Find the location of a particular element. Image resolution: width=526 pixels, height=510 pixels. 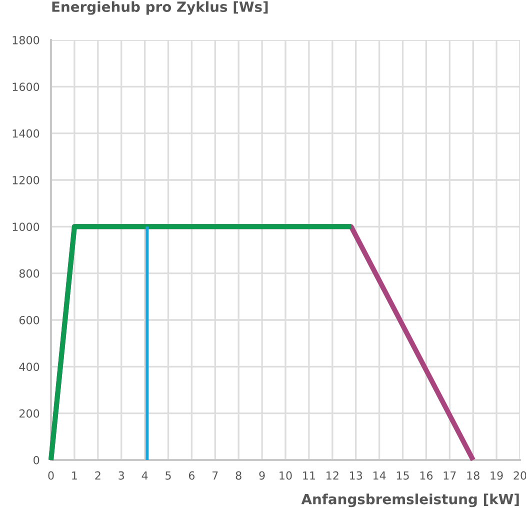

y-tick-label: 600 is located at coordinates (29, 320).